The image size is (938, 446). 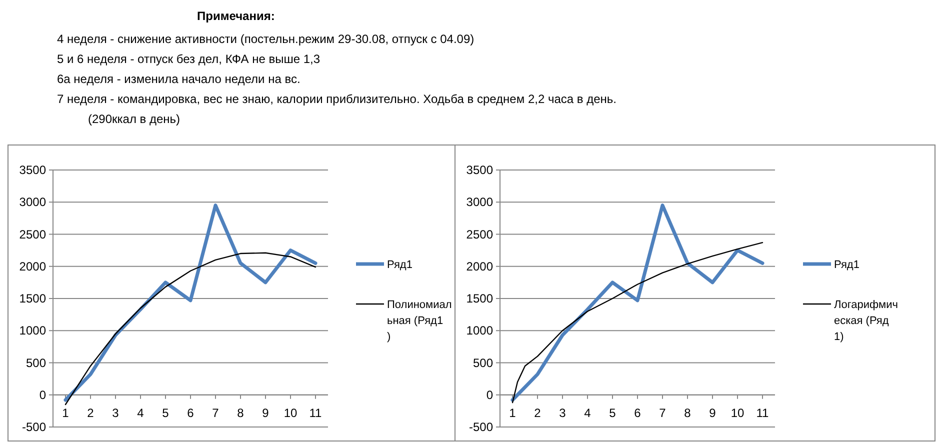 I want to click on text: 6а неделя - изменила начало недели на вс., so click(x=178, y=79).